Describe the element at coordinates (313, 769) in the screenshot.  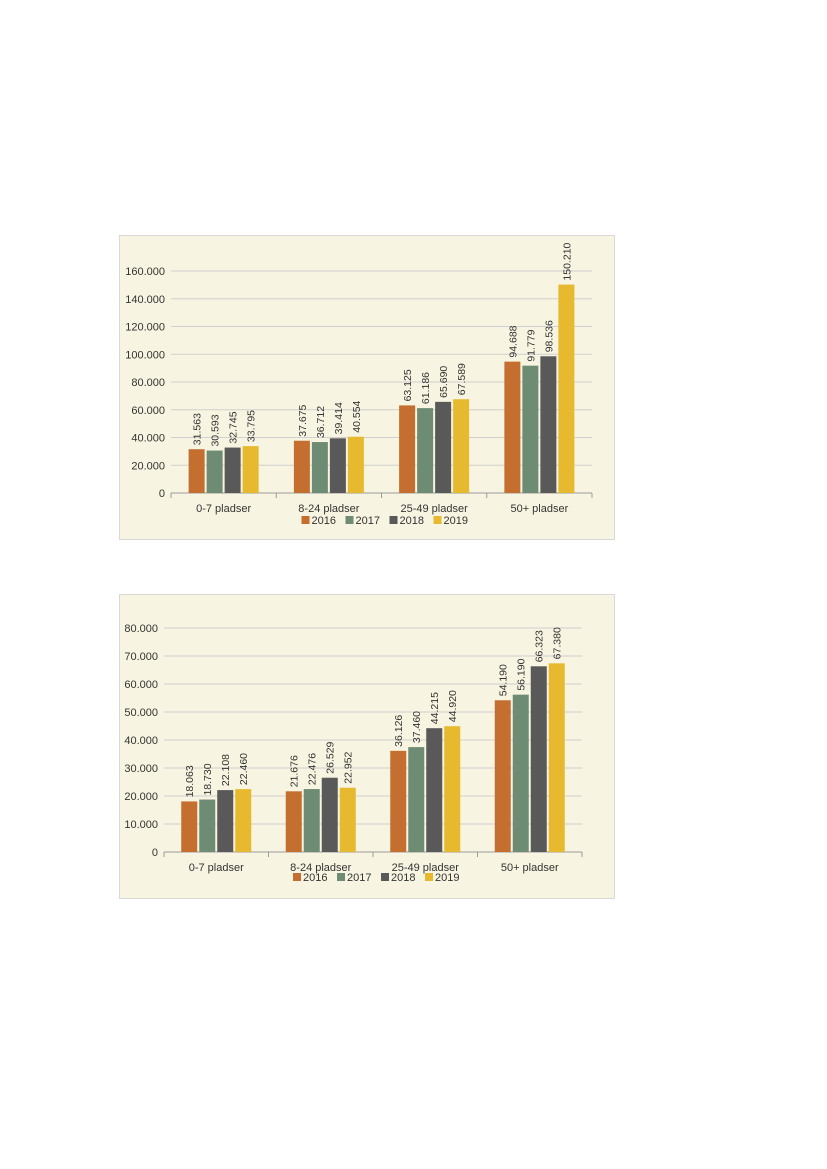
I see `data-label: 22.476` at that location.